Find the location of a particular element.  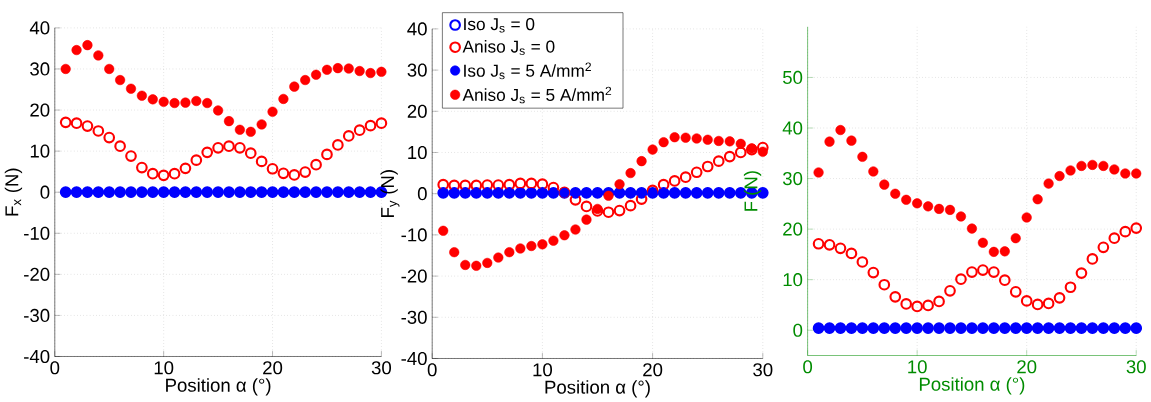

y-tick-label: -10 is located at coordinates (414, 235).